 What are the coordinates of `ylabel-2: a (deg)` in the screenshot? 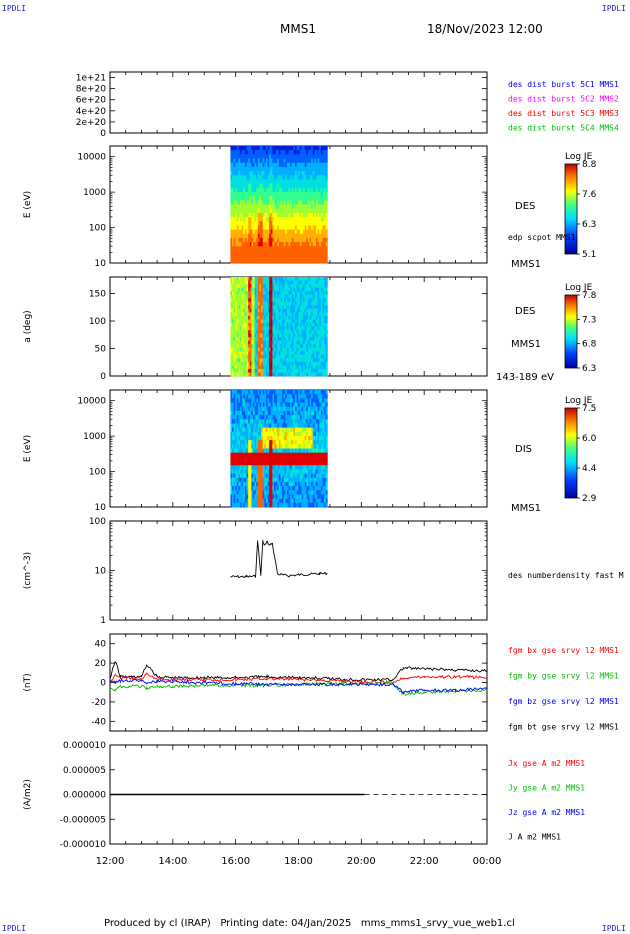 It's located at (28, 326).